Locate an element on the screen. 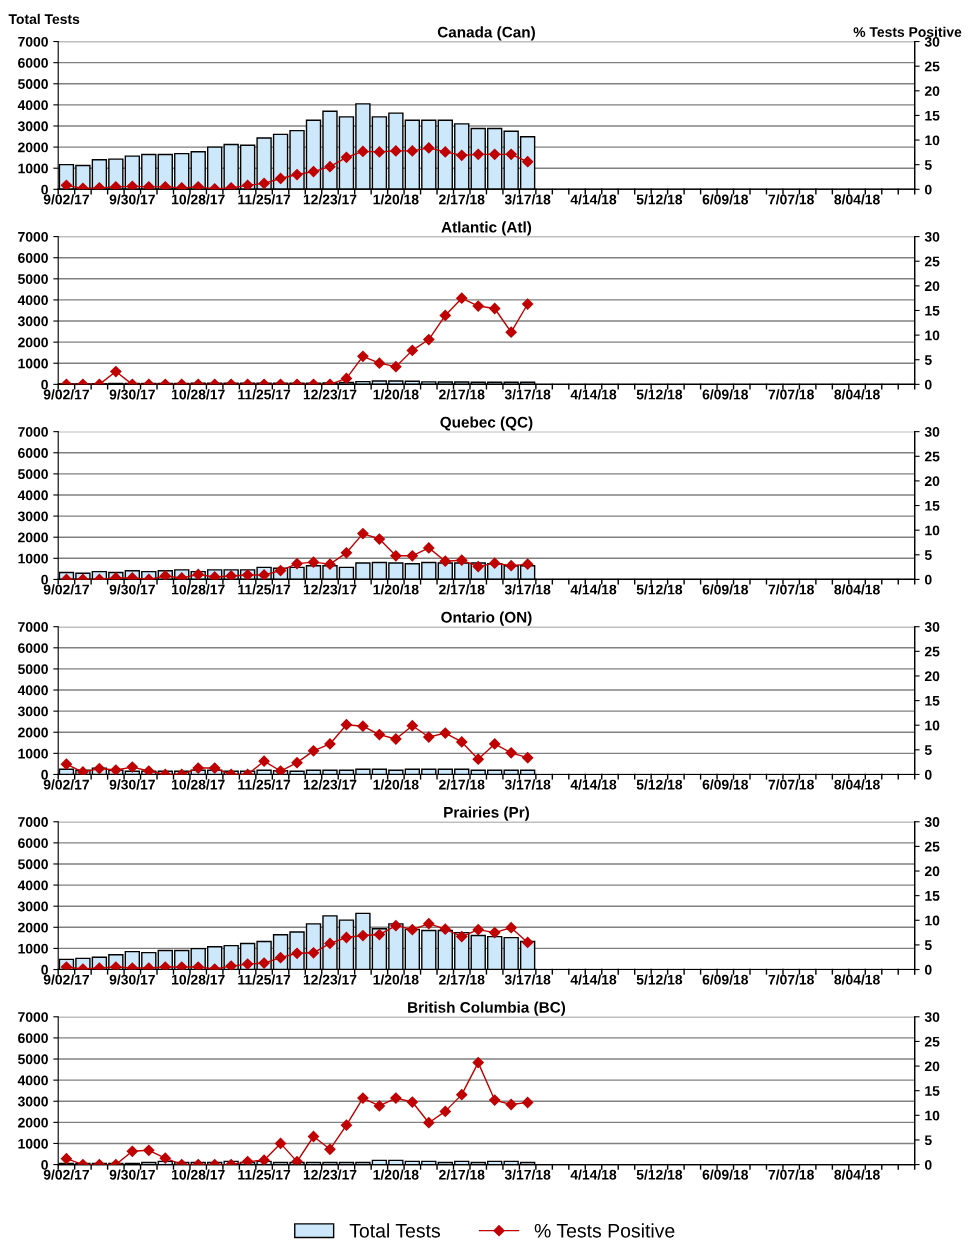 Image resolution: width=970 pixels, height=1259 pixels. y2-tick-label: 0 is located at coordinates (928, 579).